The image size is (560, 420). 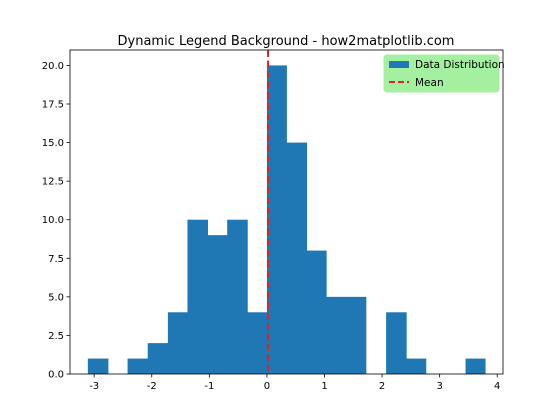 I want to click on x-tick-label: 4, so click(x=497, y=386).